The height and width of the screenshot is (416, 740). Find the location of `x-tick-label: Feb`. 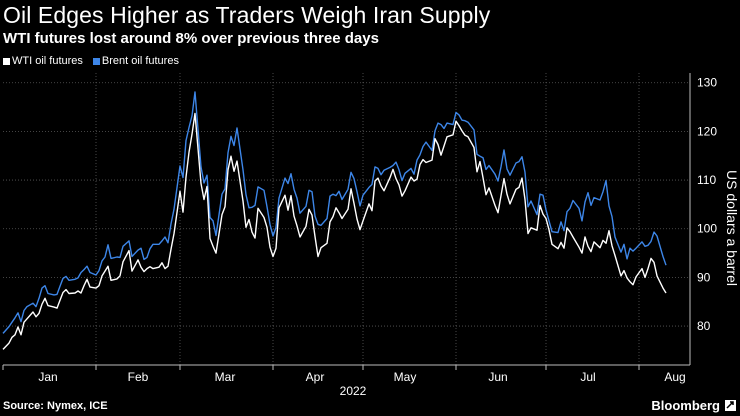

x-tick-label: Feb is located at coordinates (138, 377).